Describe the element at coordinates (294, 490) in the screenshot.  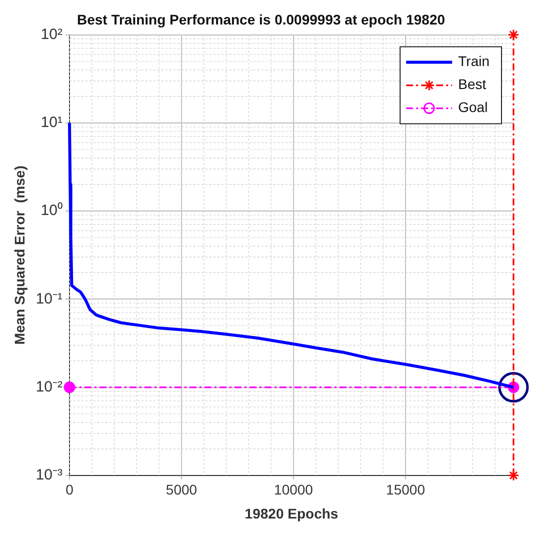
I see `x-tick-label: 10000` at that location.